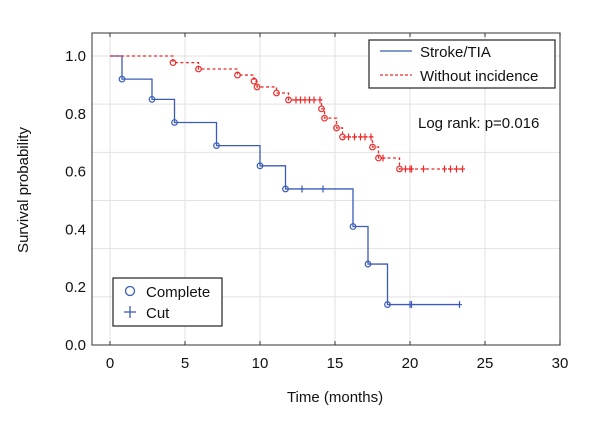  I want to click on x-tick-label: 25, so click(485, 363).